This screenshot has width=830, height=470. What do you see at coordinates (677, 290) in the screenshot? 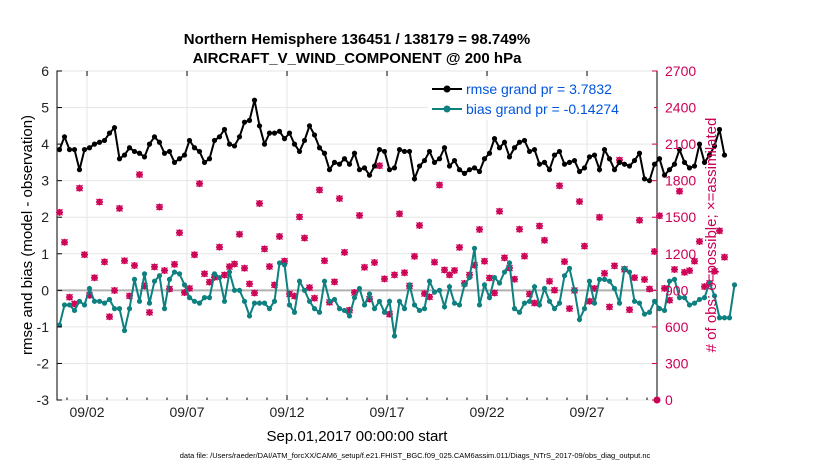
I see `y-right-tick-label: 900` at bounding box center [677, 290].